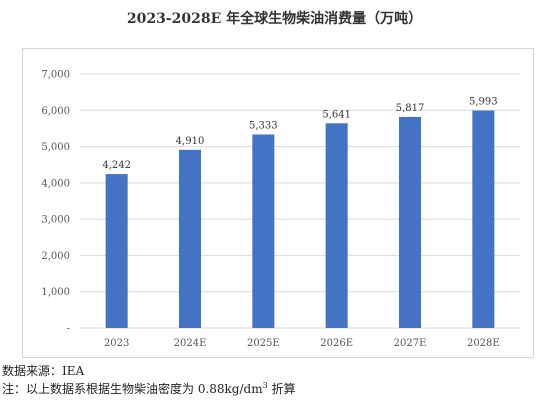 This screenshot has height=404, width=549. What do you see at coordinates (336, 343) in the screenshot?
I see `x-tick-label-2026E: 2026E` at bounding box center [336, 343].